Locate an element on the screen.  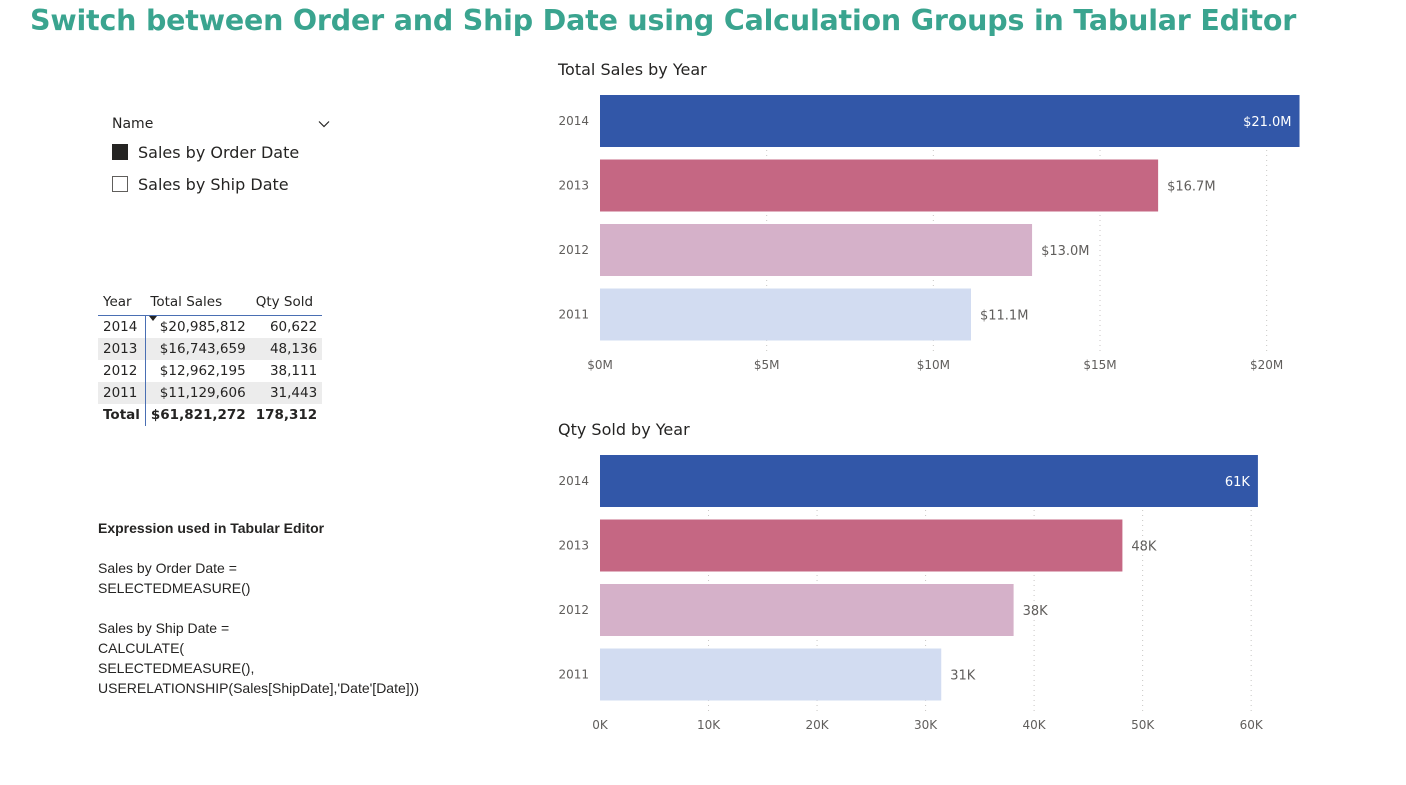
data-label: $16.7M is located at coordinates (1191, 187).